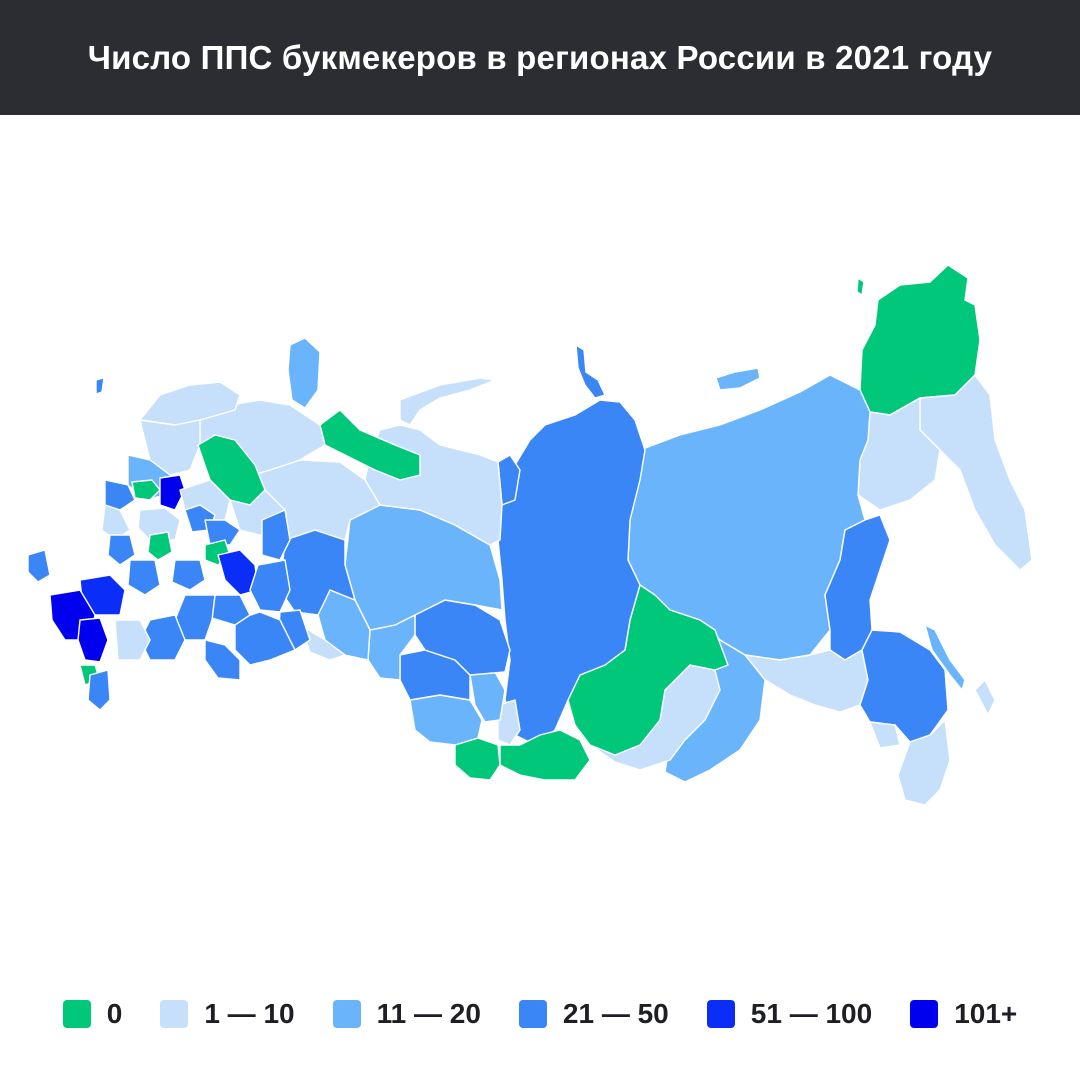 The height and width of the screenshot is (1080, 1080). What do you see at coordinates (160, 546) in the screenshot?
I see `region-moscow-city` at bounding box center [160, 546].